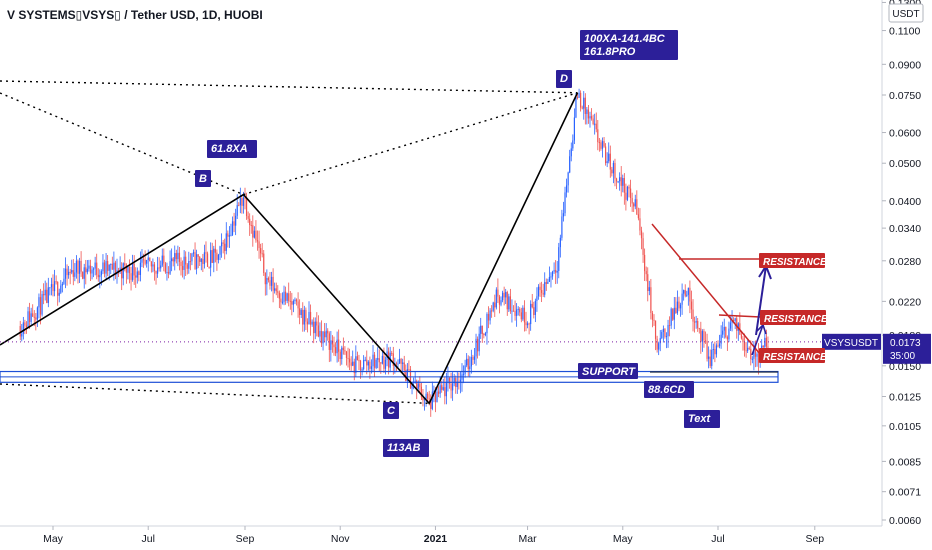  Describe the element at coordinates (793, 317) in the screenshot. I see `resistance-tag-mid` at that location.